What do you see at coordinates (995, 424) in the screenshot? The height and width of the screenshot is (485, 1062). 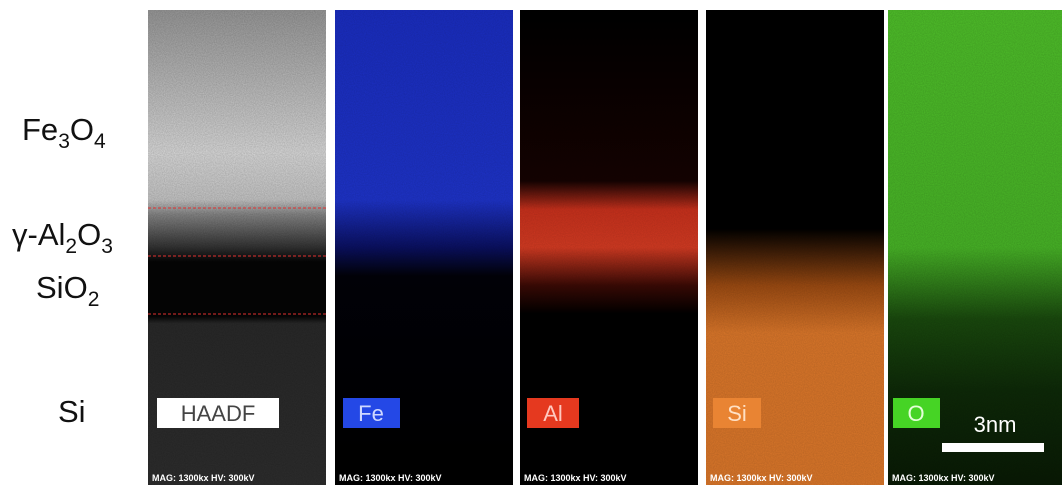 I see `scale-label: 3nm` at bounding box center [995, 424].